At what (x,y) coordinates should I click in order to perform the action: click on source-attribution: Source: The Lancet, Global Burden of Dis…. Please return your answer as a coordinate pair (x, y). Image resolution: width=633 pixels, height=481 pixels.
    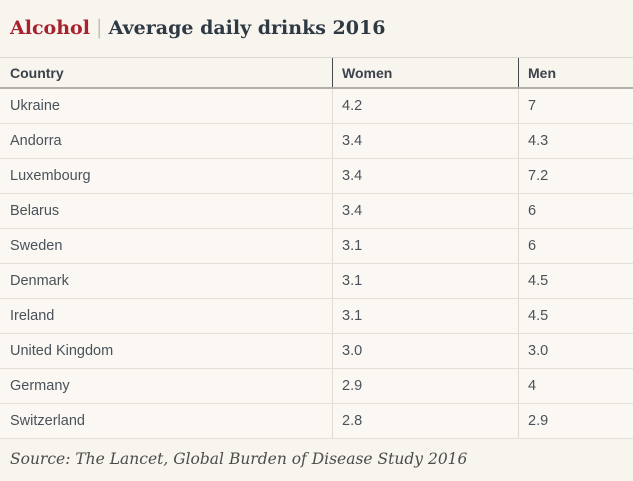
    Looking at the image, I should click on (239, 459).